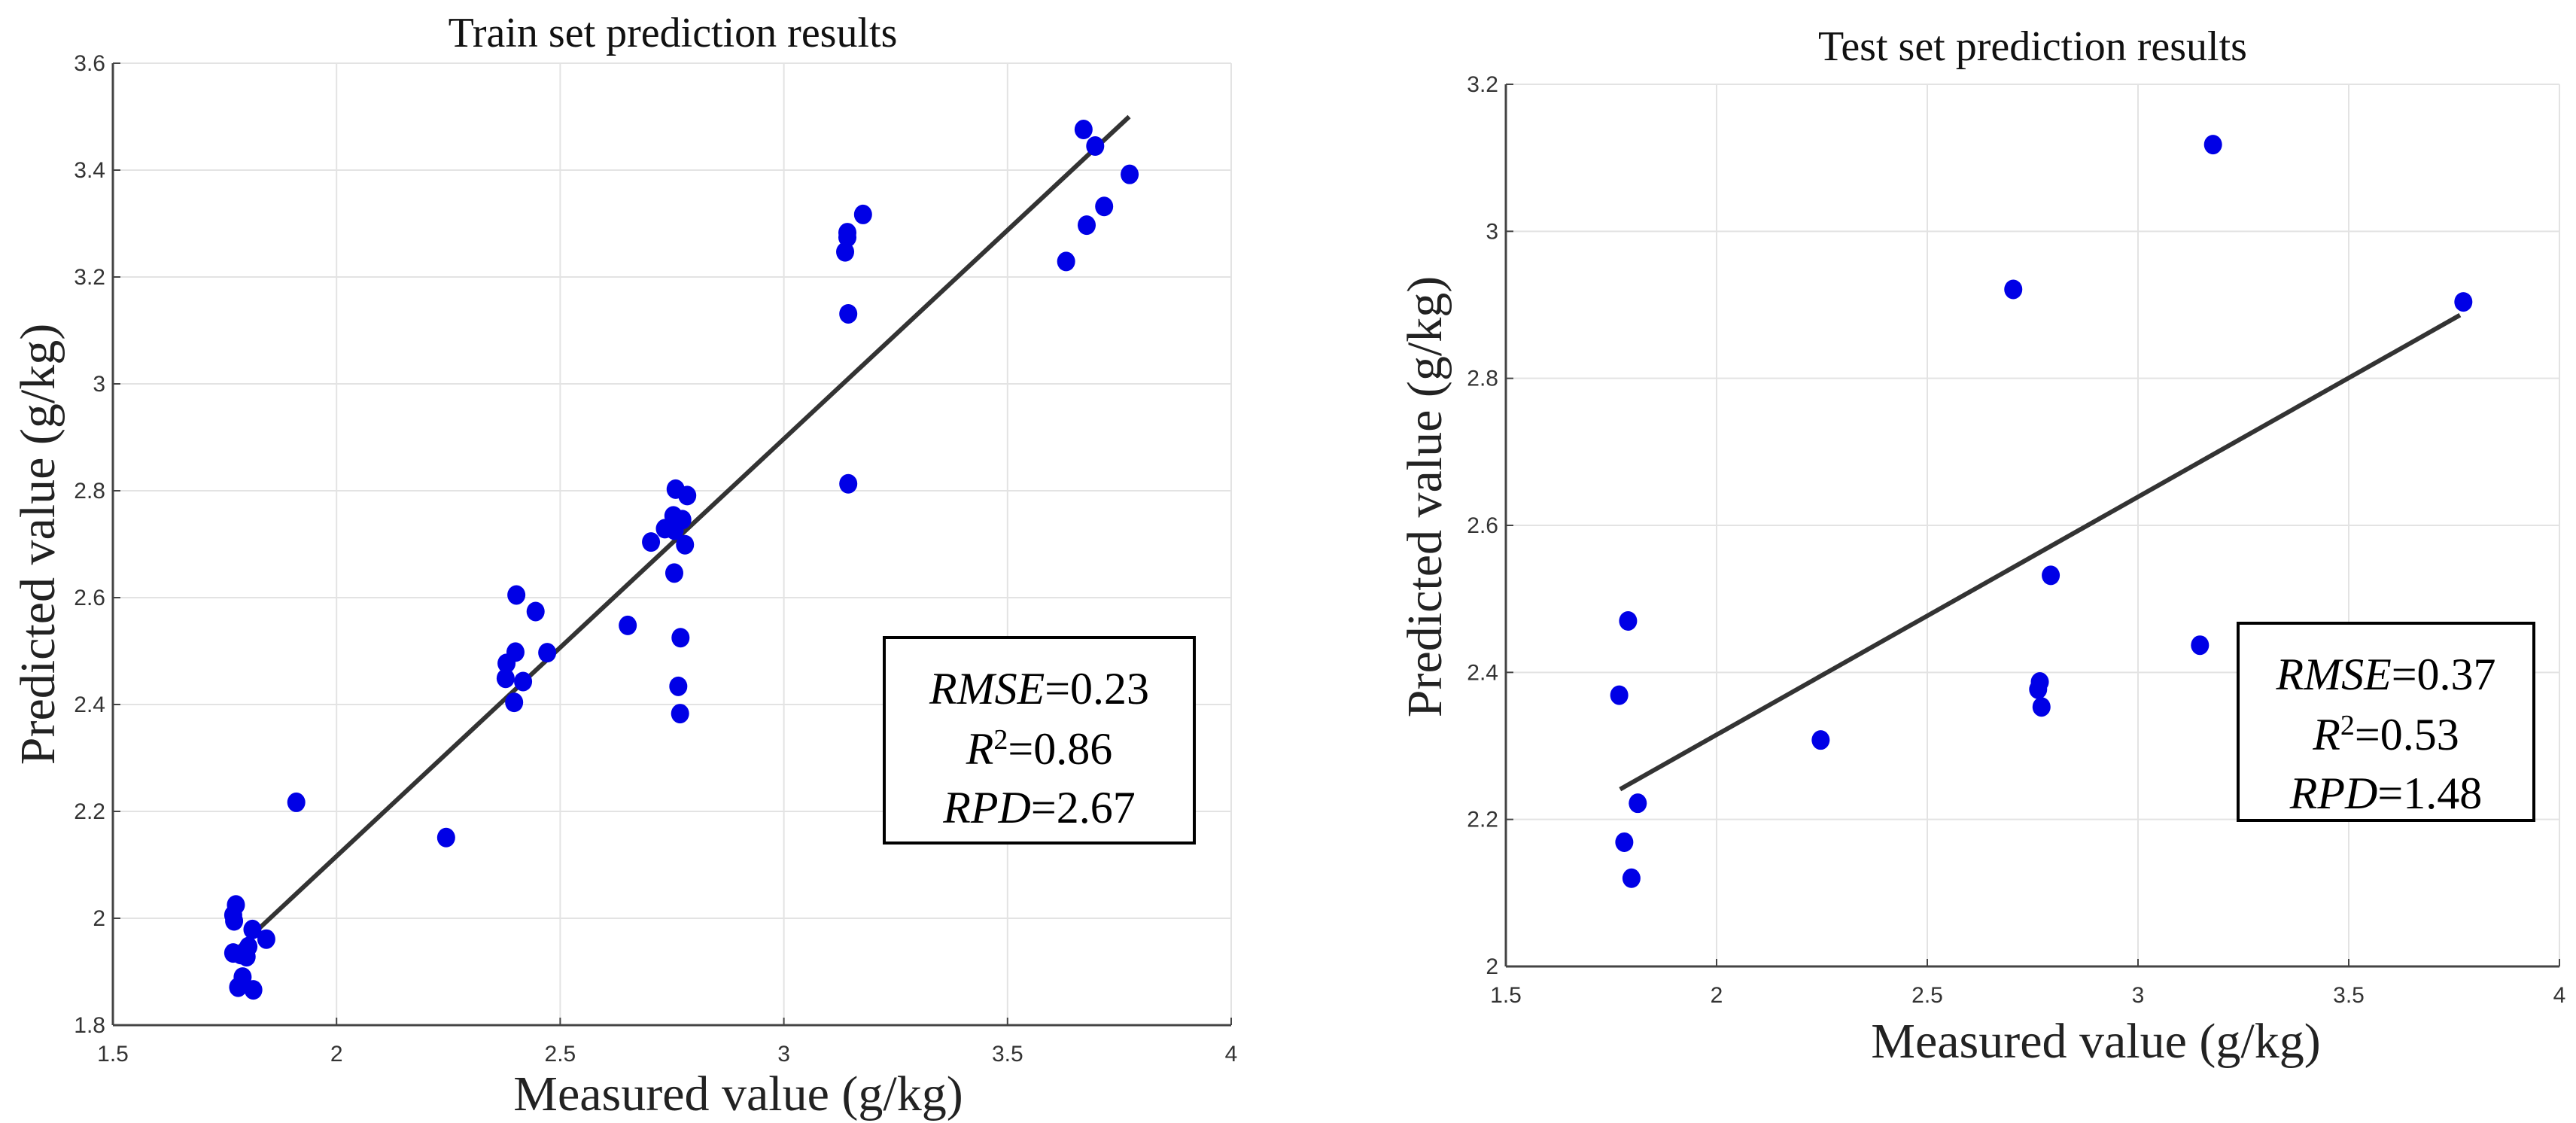  I want to click on y-tick-label: 1.8, so click(89, 1025).